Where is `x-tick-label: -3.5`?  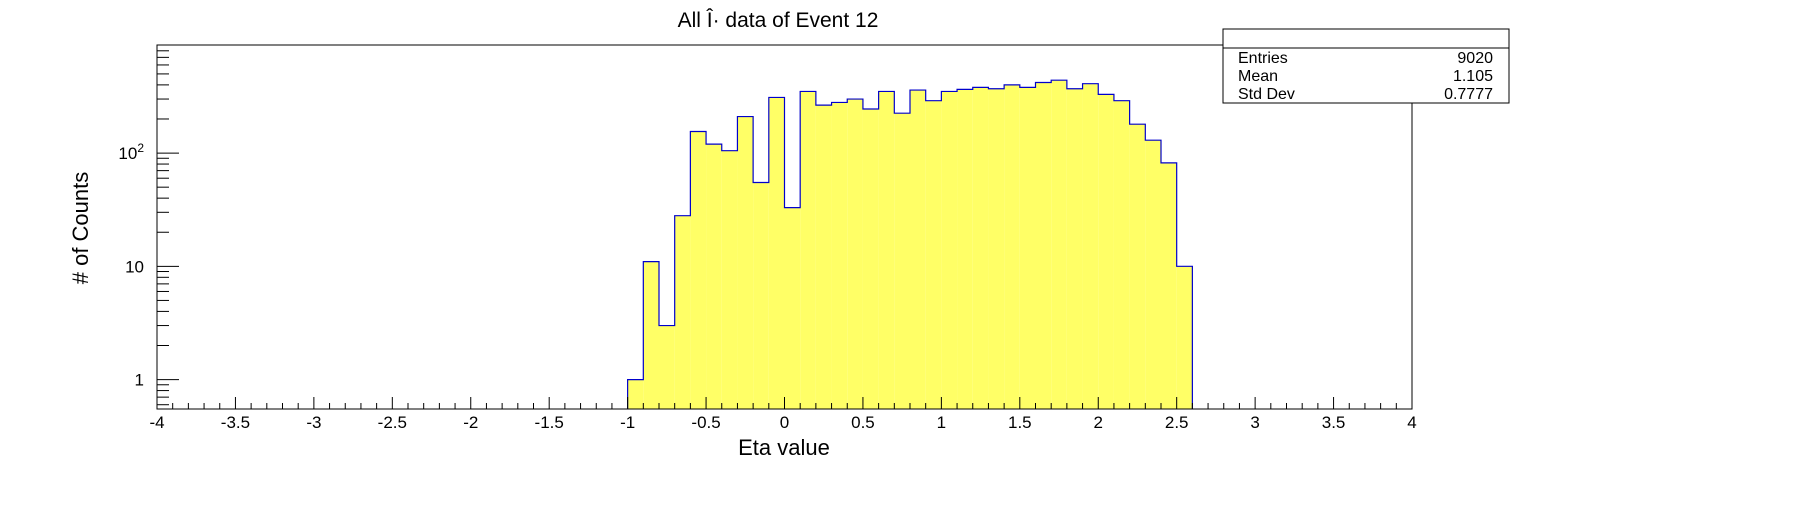 x-tick-label: -3.5 is located at coordinates (235, 422).